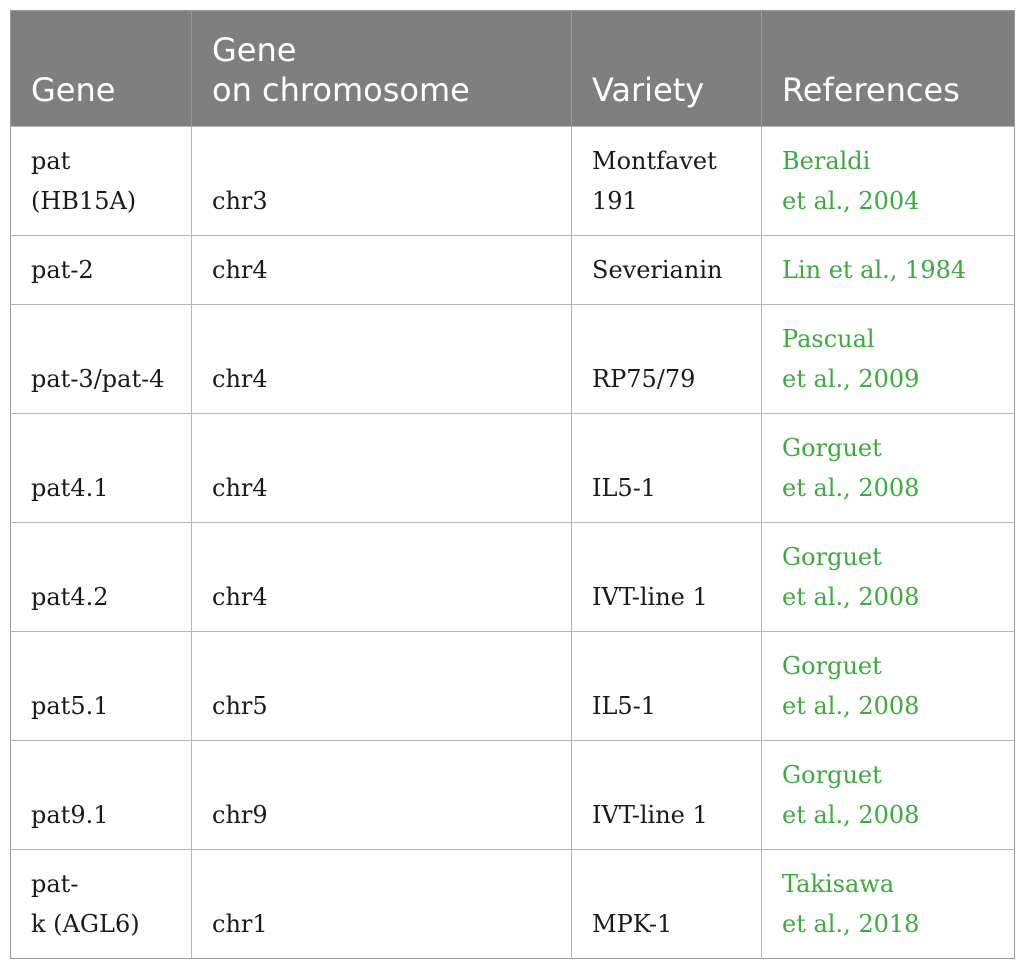 The image size is (1025, 968). Describe the element at coordinates (101, 270) in the screenshot. I see `gene-cell: pat-2` at that location.